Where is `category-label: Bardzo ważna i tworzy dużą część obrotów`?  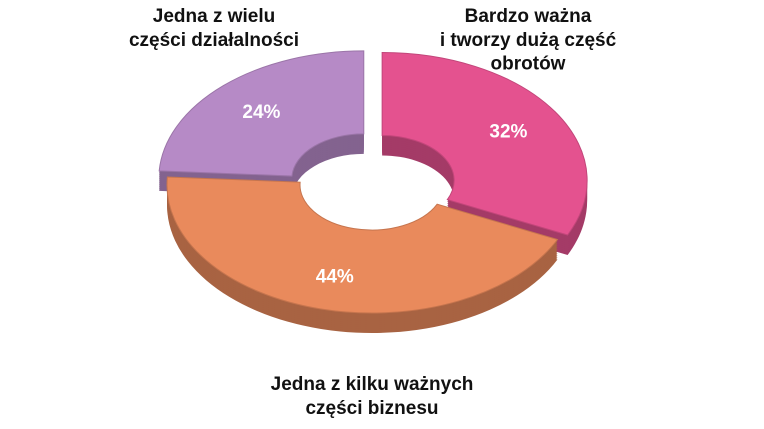 category-label: Bardzo ważna i tworzy dużą część obrotów is located at coordinates (528, 40).